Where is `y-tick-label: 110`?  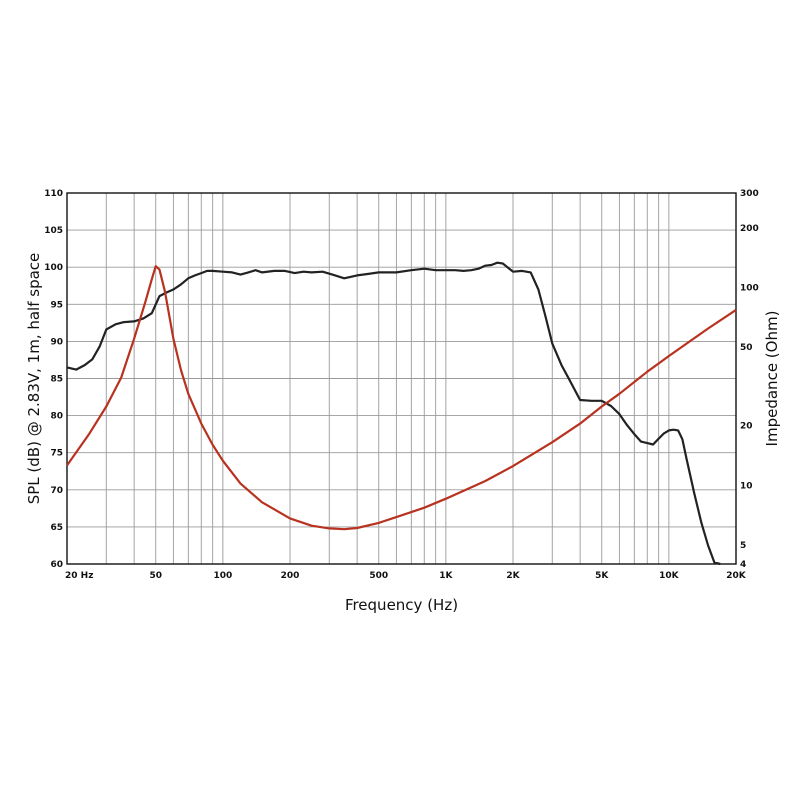
y-tick-label: 110 is located at coordinates (53, 194).